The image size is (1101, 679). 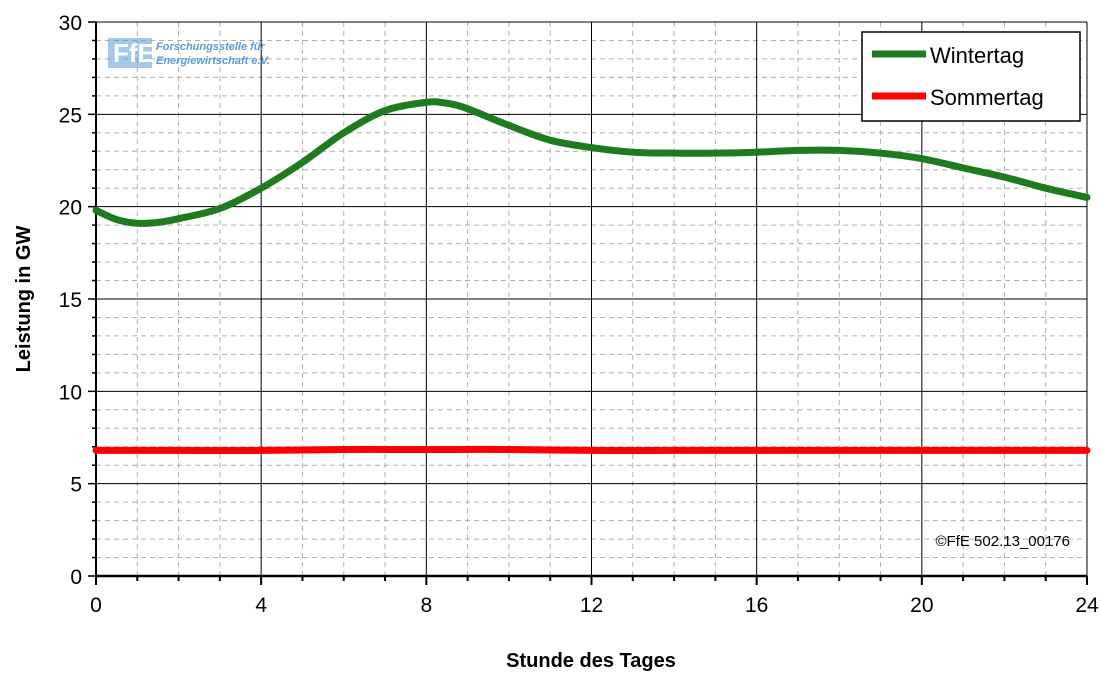 What do you see at coordinates (213, 61) in the screenshot?
I see `logo-line-2: Energiewirtschaft e.V.` at bounding box center [213, 61].